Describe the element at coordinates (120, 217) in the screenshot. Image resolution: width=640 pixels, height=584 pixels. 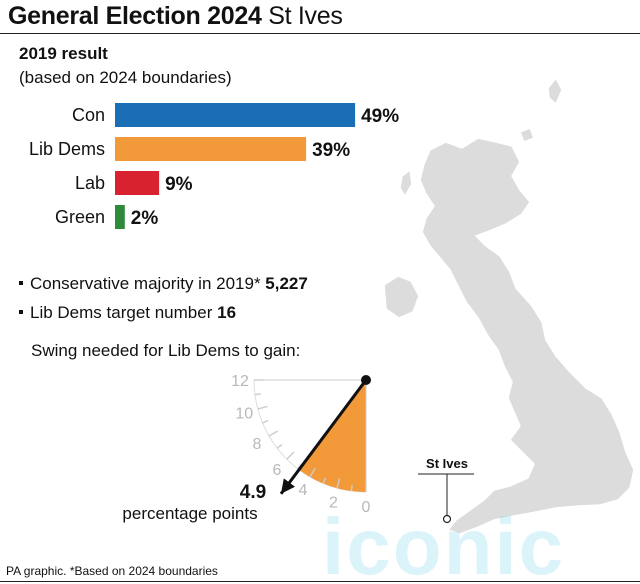
I see `bar-green` at that location.